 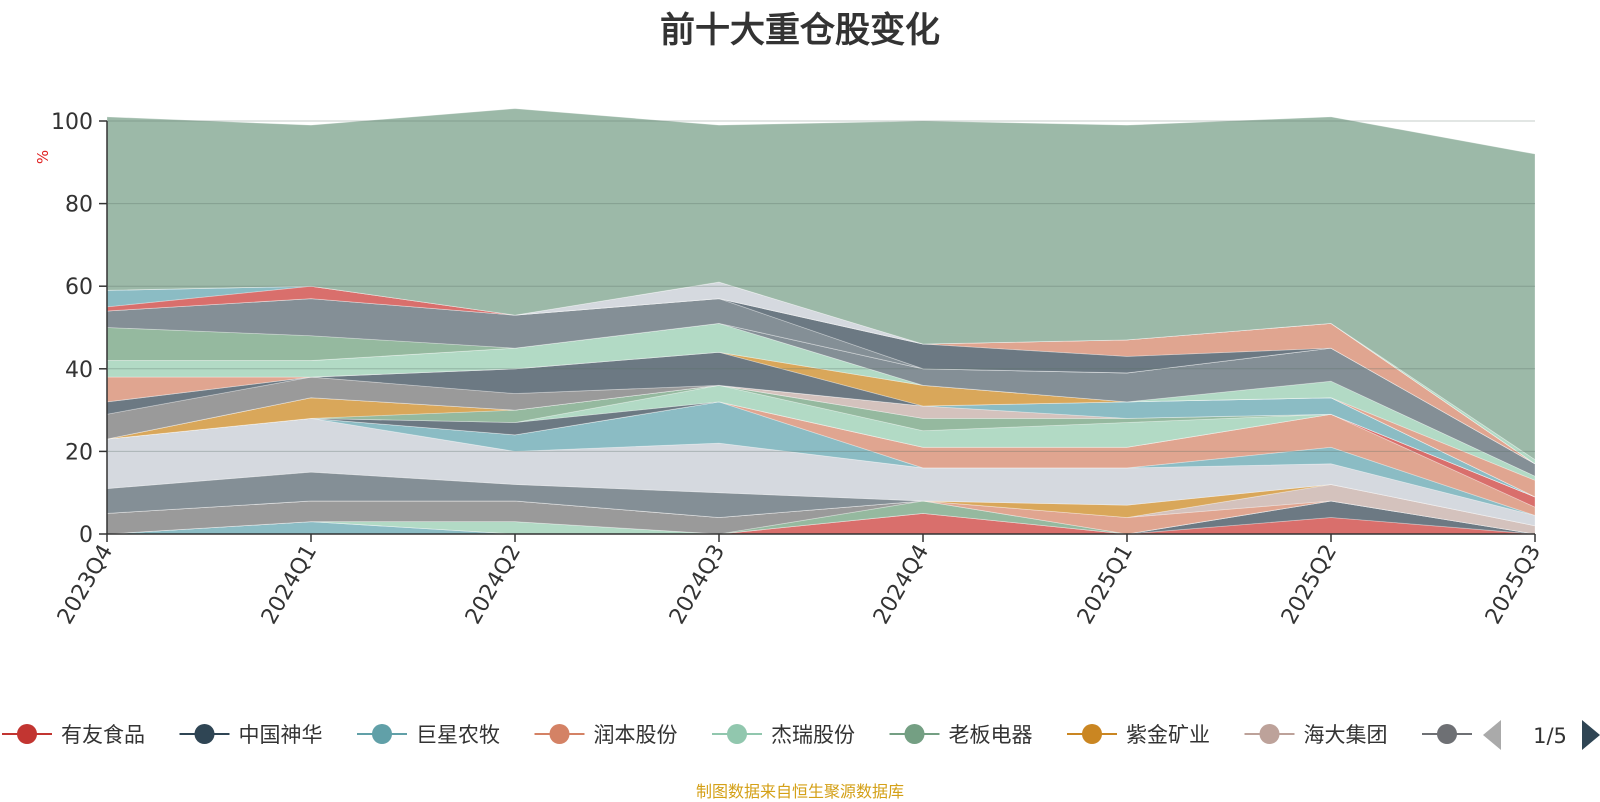 I want to click on legend-item-杰瑞股份: 杰瑞股份, so click(x=783, y=735).